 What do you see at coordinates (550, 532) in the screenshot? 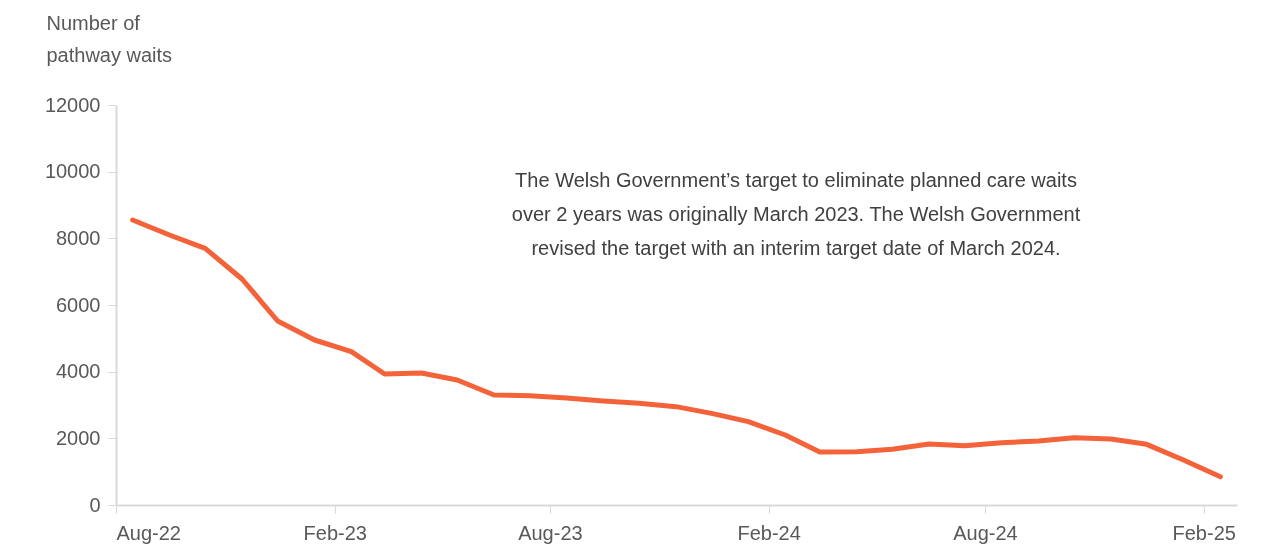
I see `x-tick-label: Aug-23` at bounding box center [550, 532].